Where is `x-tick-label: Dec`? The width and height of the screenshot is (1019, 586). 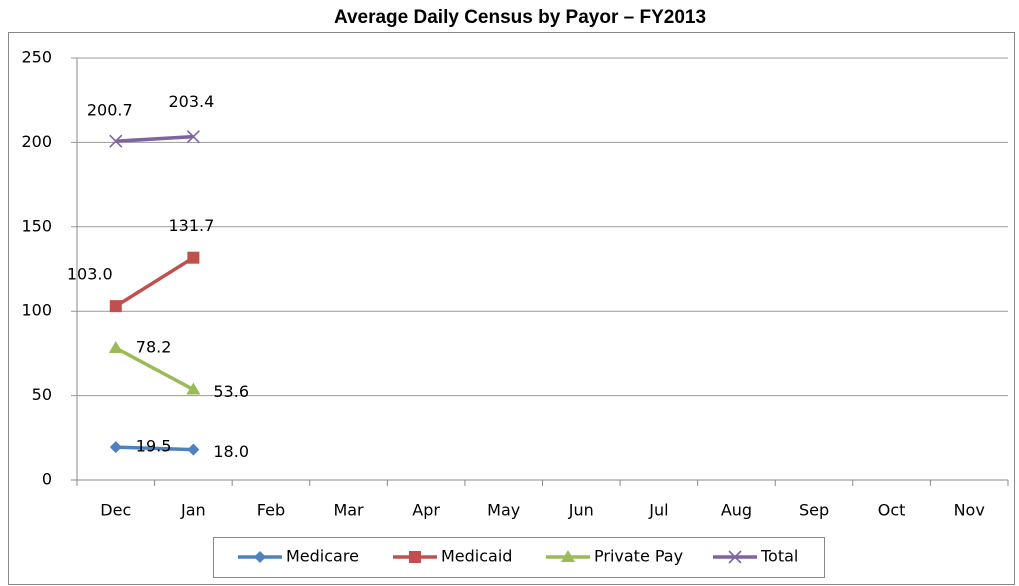 x-tick-label: Dec is located at coordinates (115, 510).